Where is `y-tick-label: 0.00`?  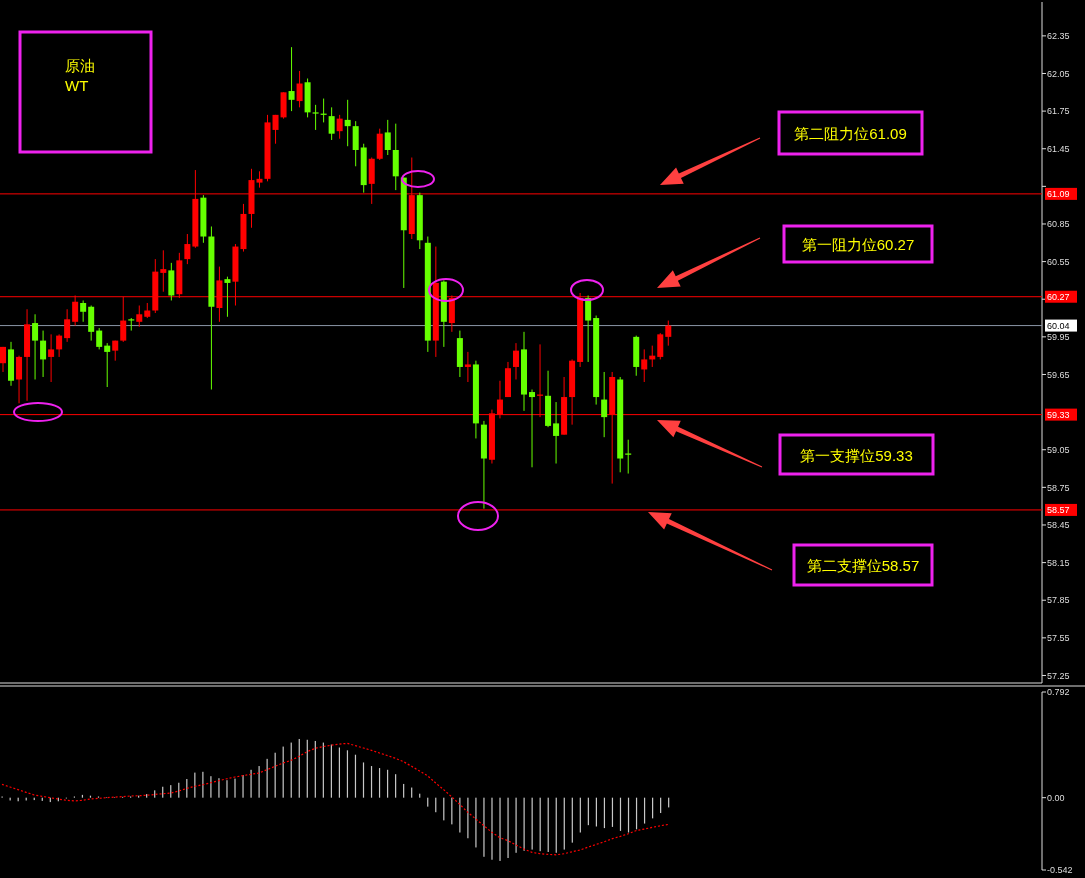
y-tick-label: 0.00 is located at coordinates (1056, 797).